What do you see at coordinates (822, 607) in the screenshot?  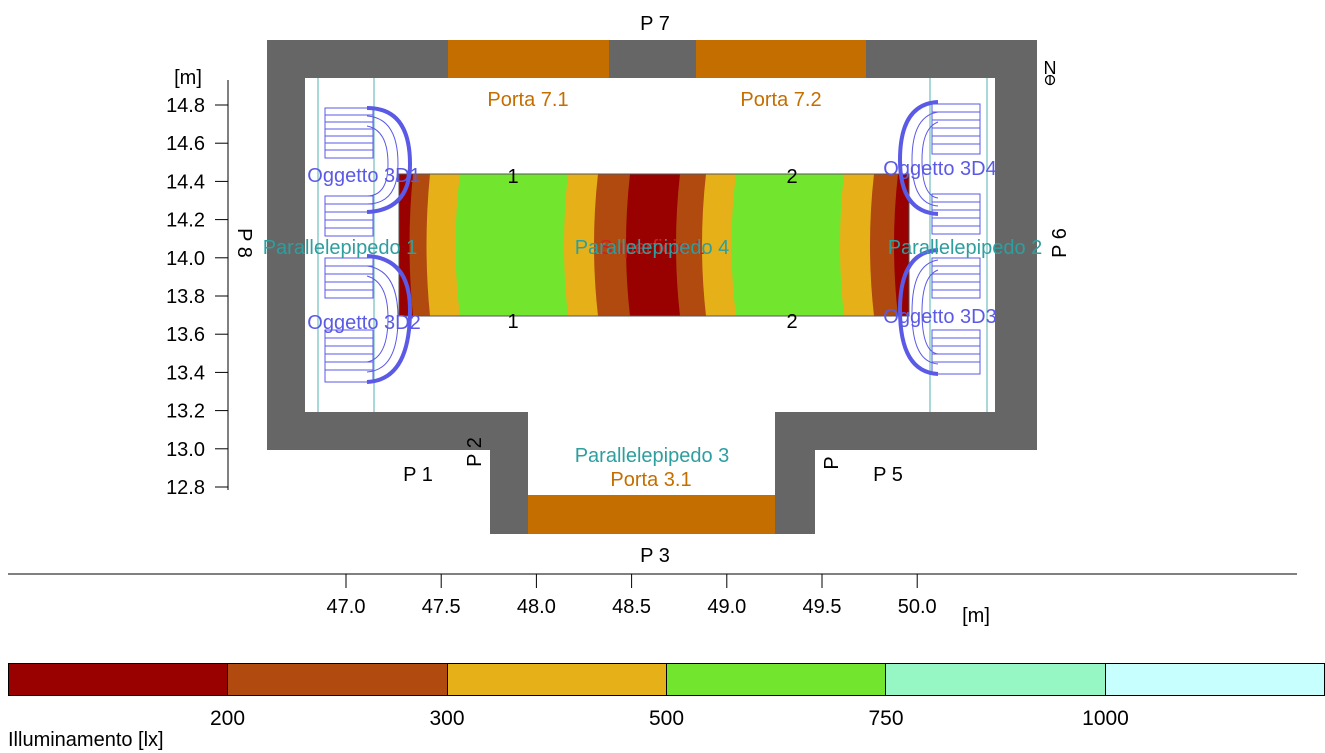 I see `x-tick-label: 49.5` at bounding box center [822, 607].